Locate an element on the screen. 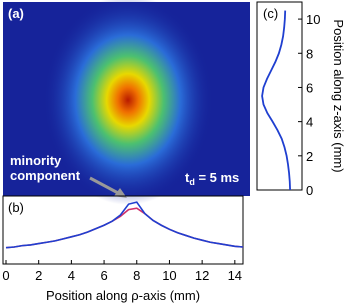  x-tick-label: 14 is located at coordinates (235, 275).